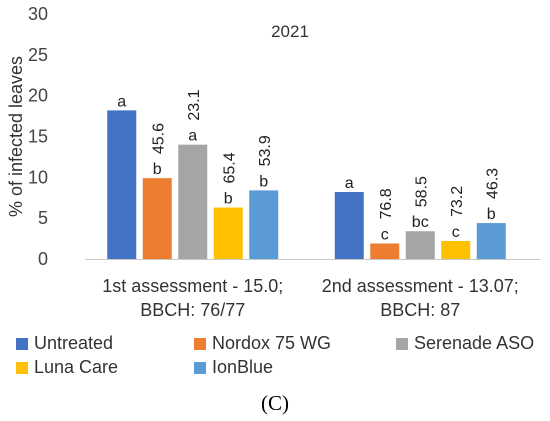  Describe the element at coordinates (194, 104) in the screenshot. I see `efficacy-label: 23.1` at that location.